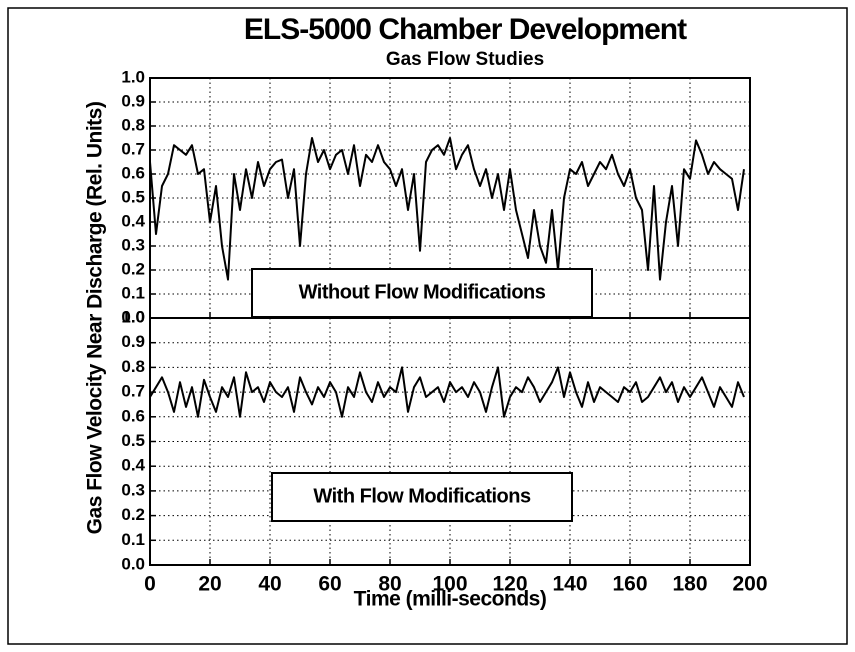 The image size is (855, 652). Describe the element at coordinates (329, 584) in the screenshot. I see `x-tick-label: 60` at that location.